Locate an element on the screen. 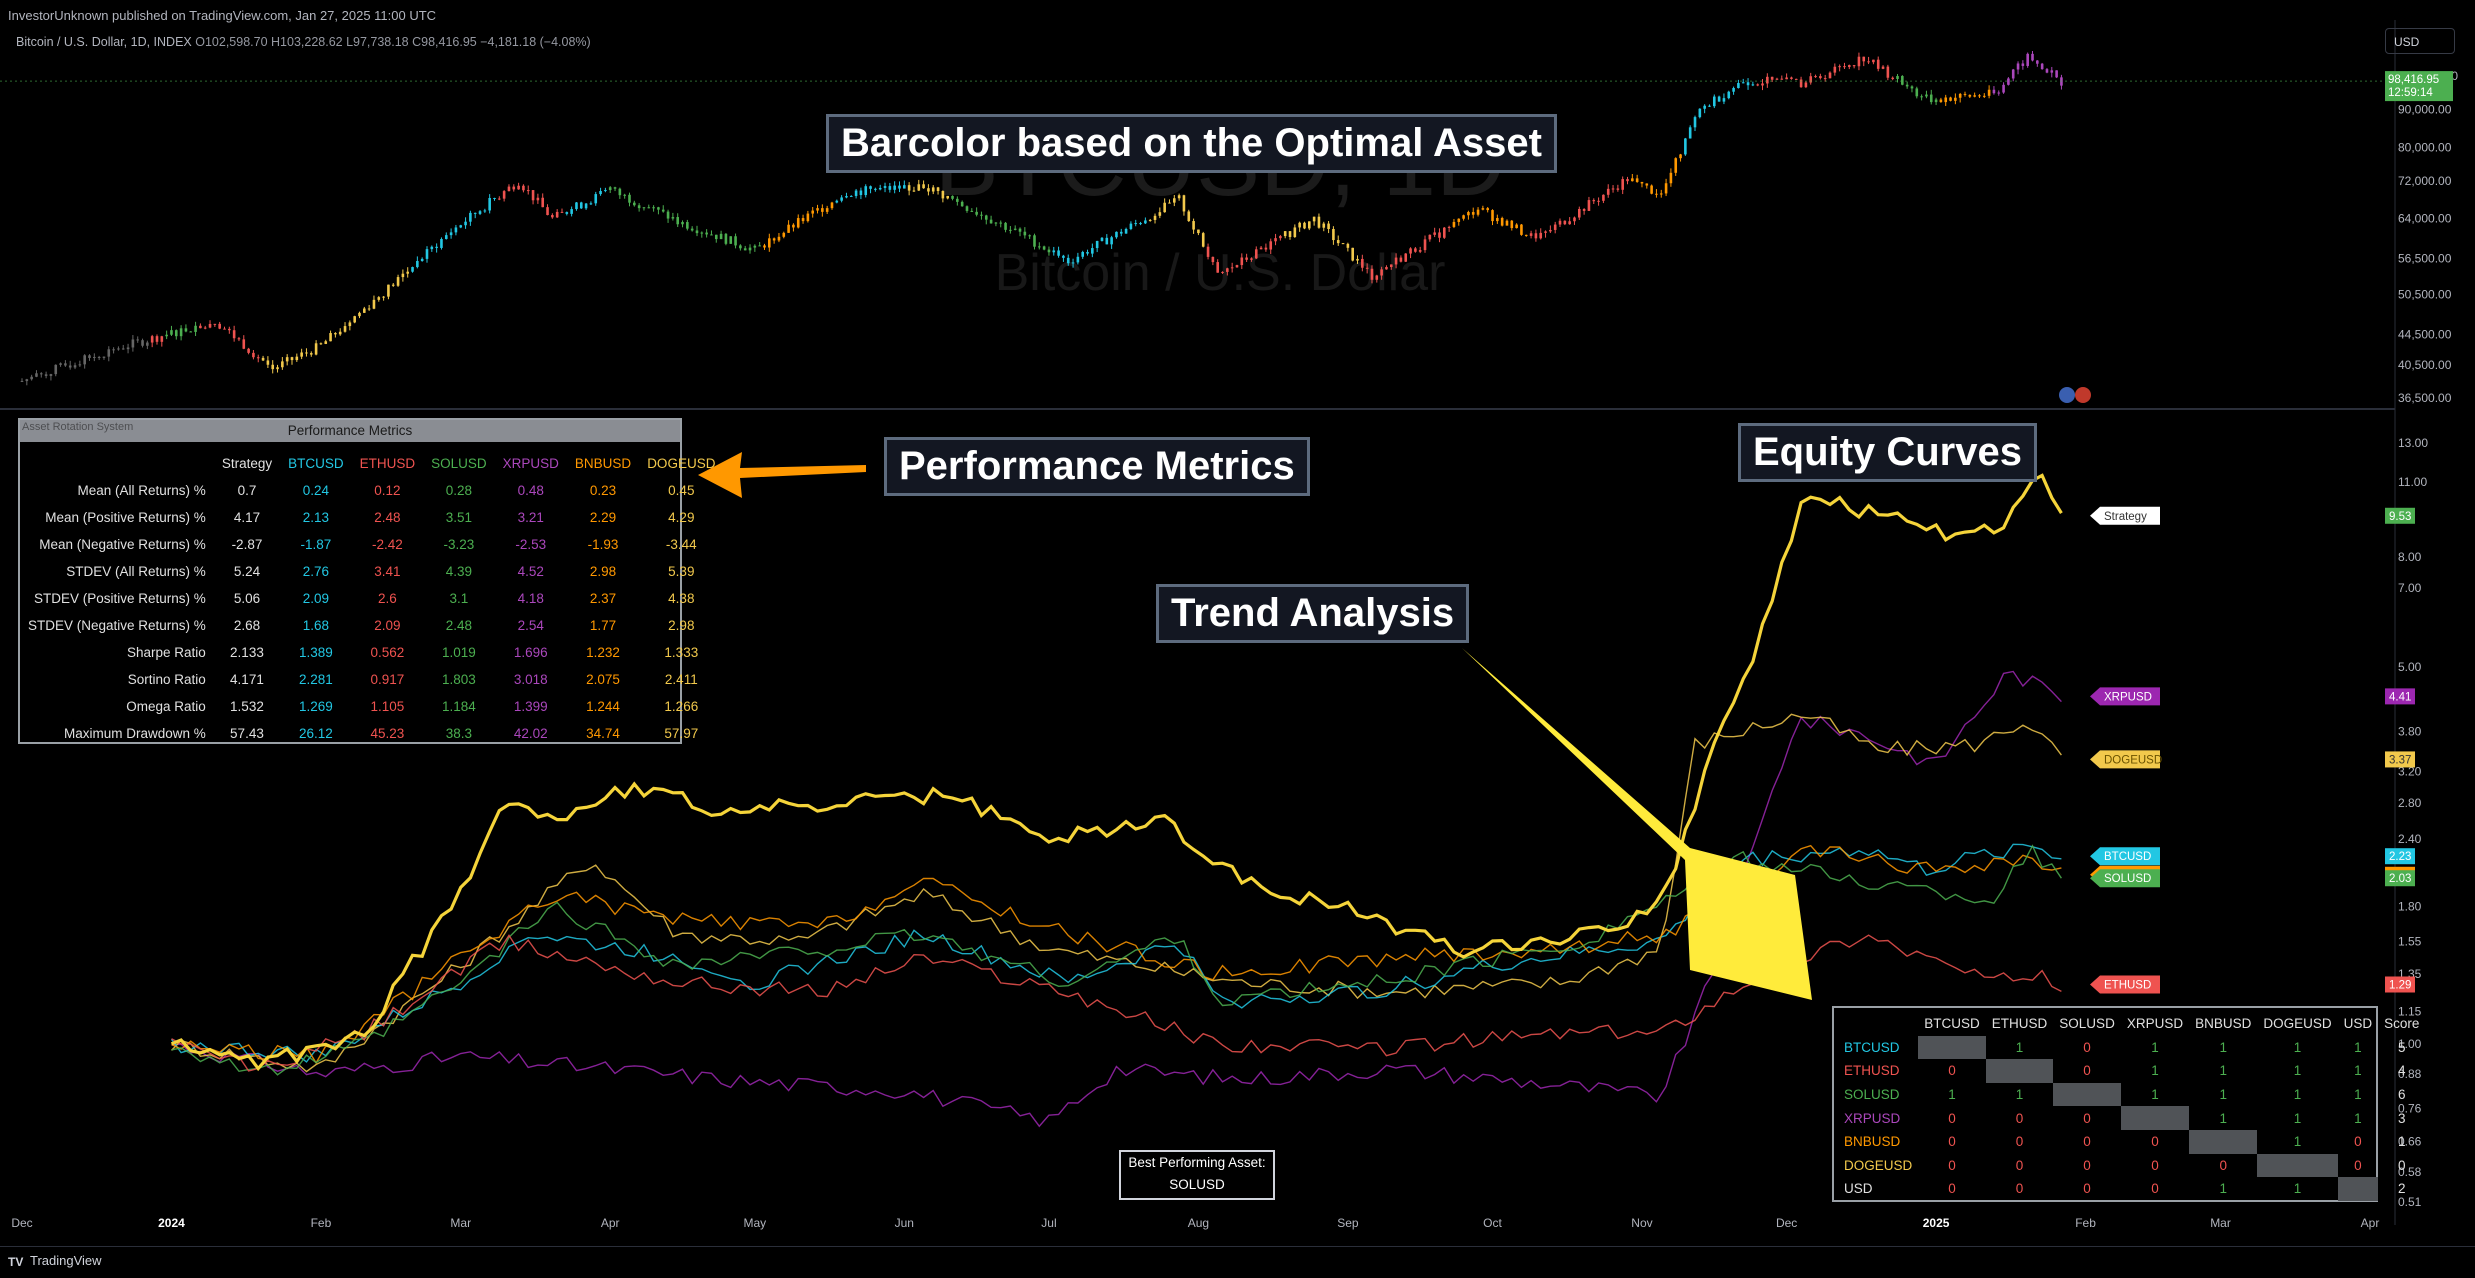 The width and height of the screenshot is (2475, 1278). trend-row-label: USD is located at coordinates (1858, 1189).